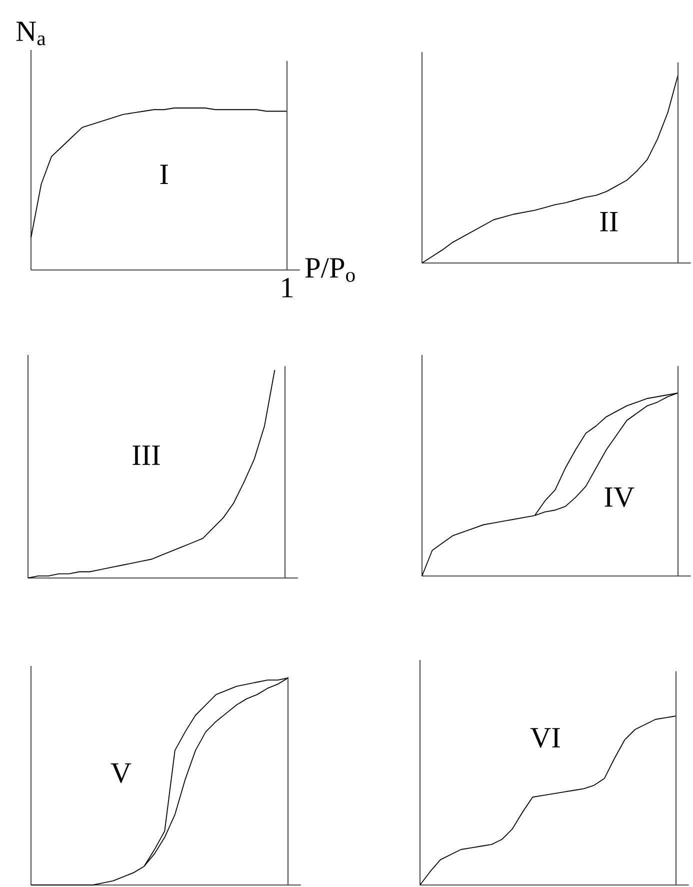 The image size is (693, 887). What do you see at coordinates (330, 270) in the screenshot?
I see `x-axis-title: P/P$_{o}$` at bounding box center [330, 270].